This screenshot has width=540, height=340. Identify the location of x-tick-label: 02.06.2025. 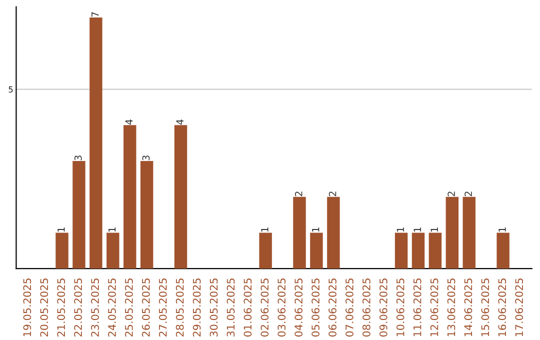
(264, 307).